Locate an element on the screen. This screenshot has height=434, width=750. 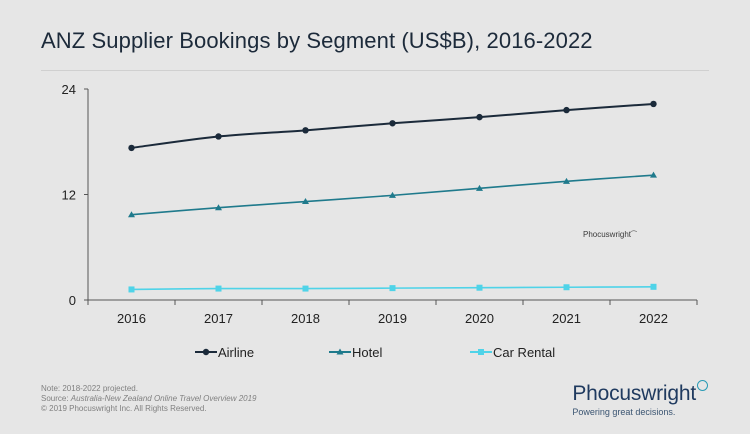
brand-tagline: Powering great decisions. is located at coordinates (624, 412).